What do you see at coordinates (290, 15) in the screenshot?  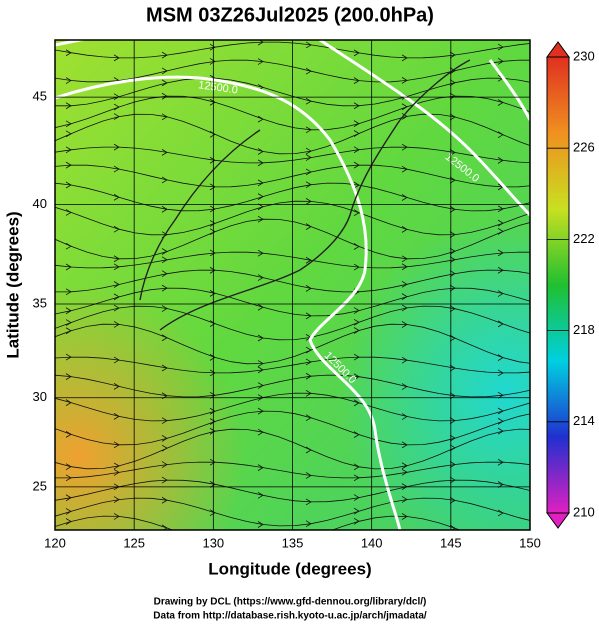 I see `title: MSM 03Z26Jul2025 (200.0hPa)` at bounding box center [290, 15].